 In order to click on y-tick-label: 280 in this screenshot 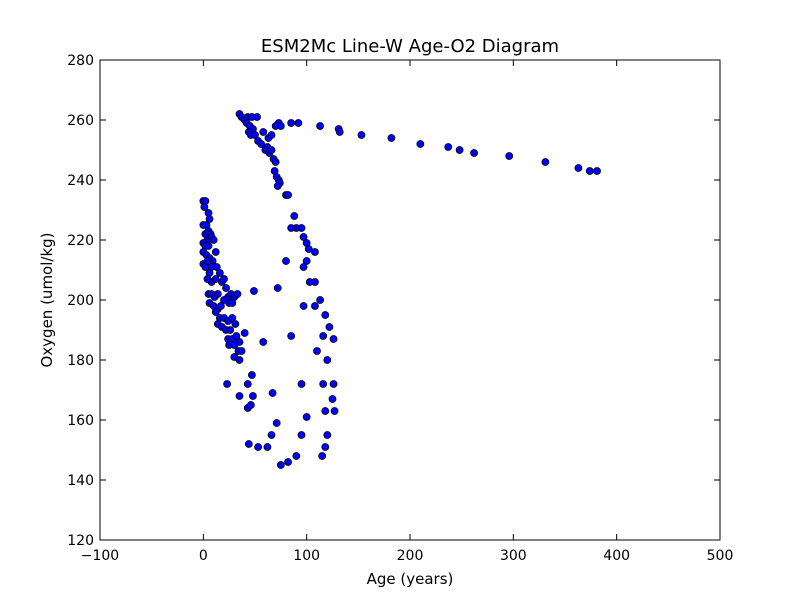, I will do `click(80, 61)`.